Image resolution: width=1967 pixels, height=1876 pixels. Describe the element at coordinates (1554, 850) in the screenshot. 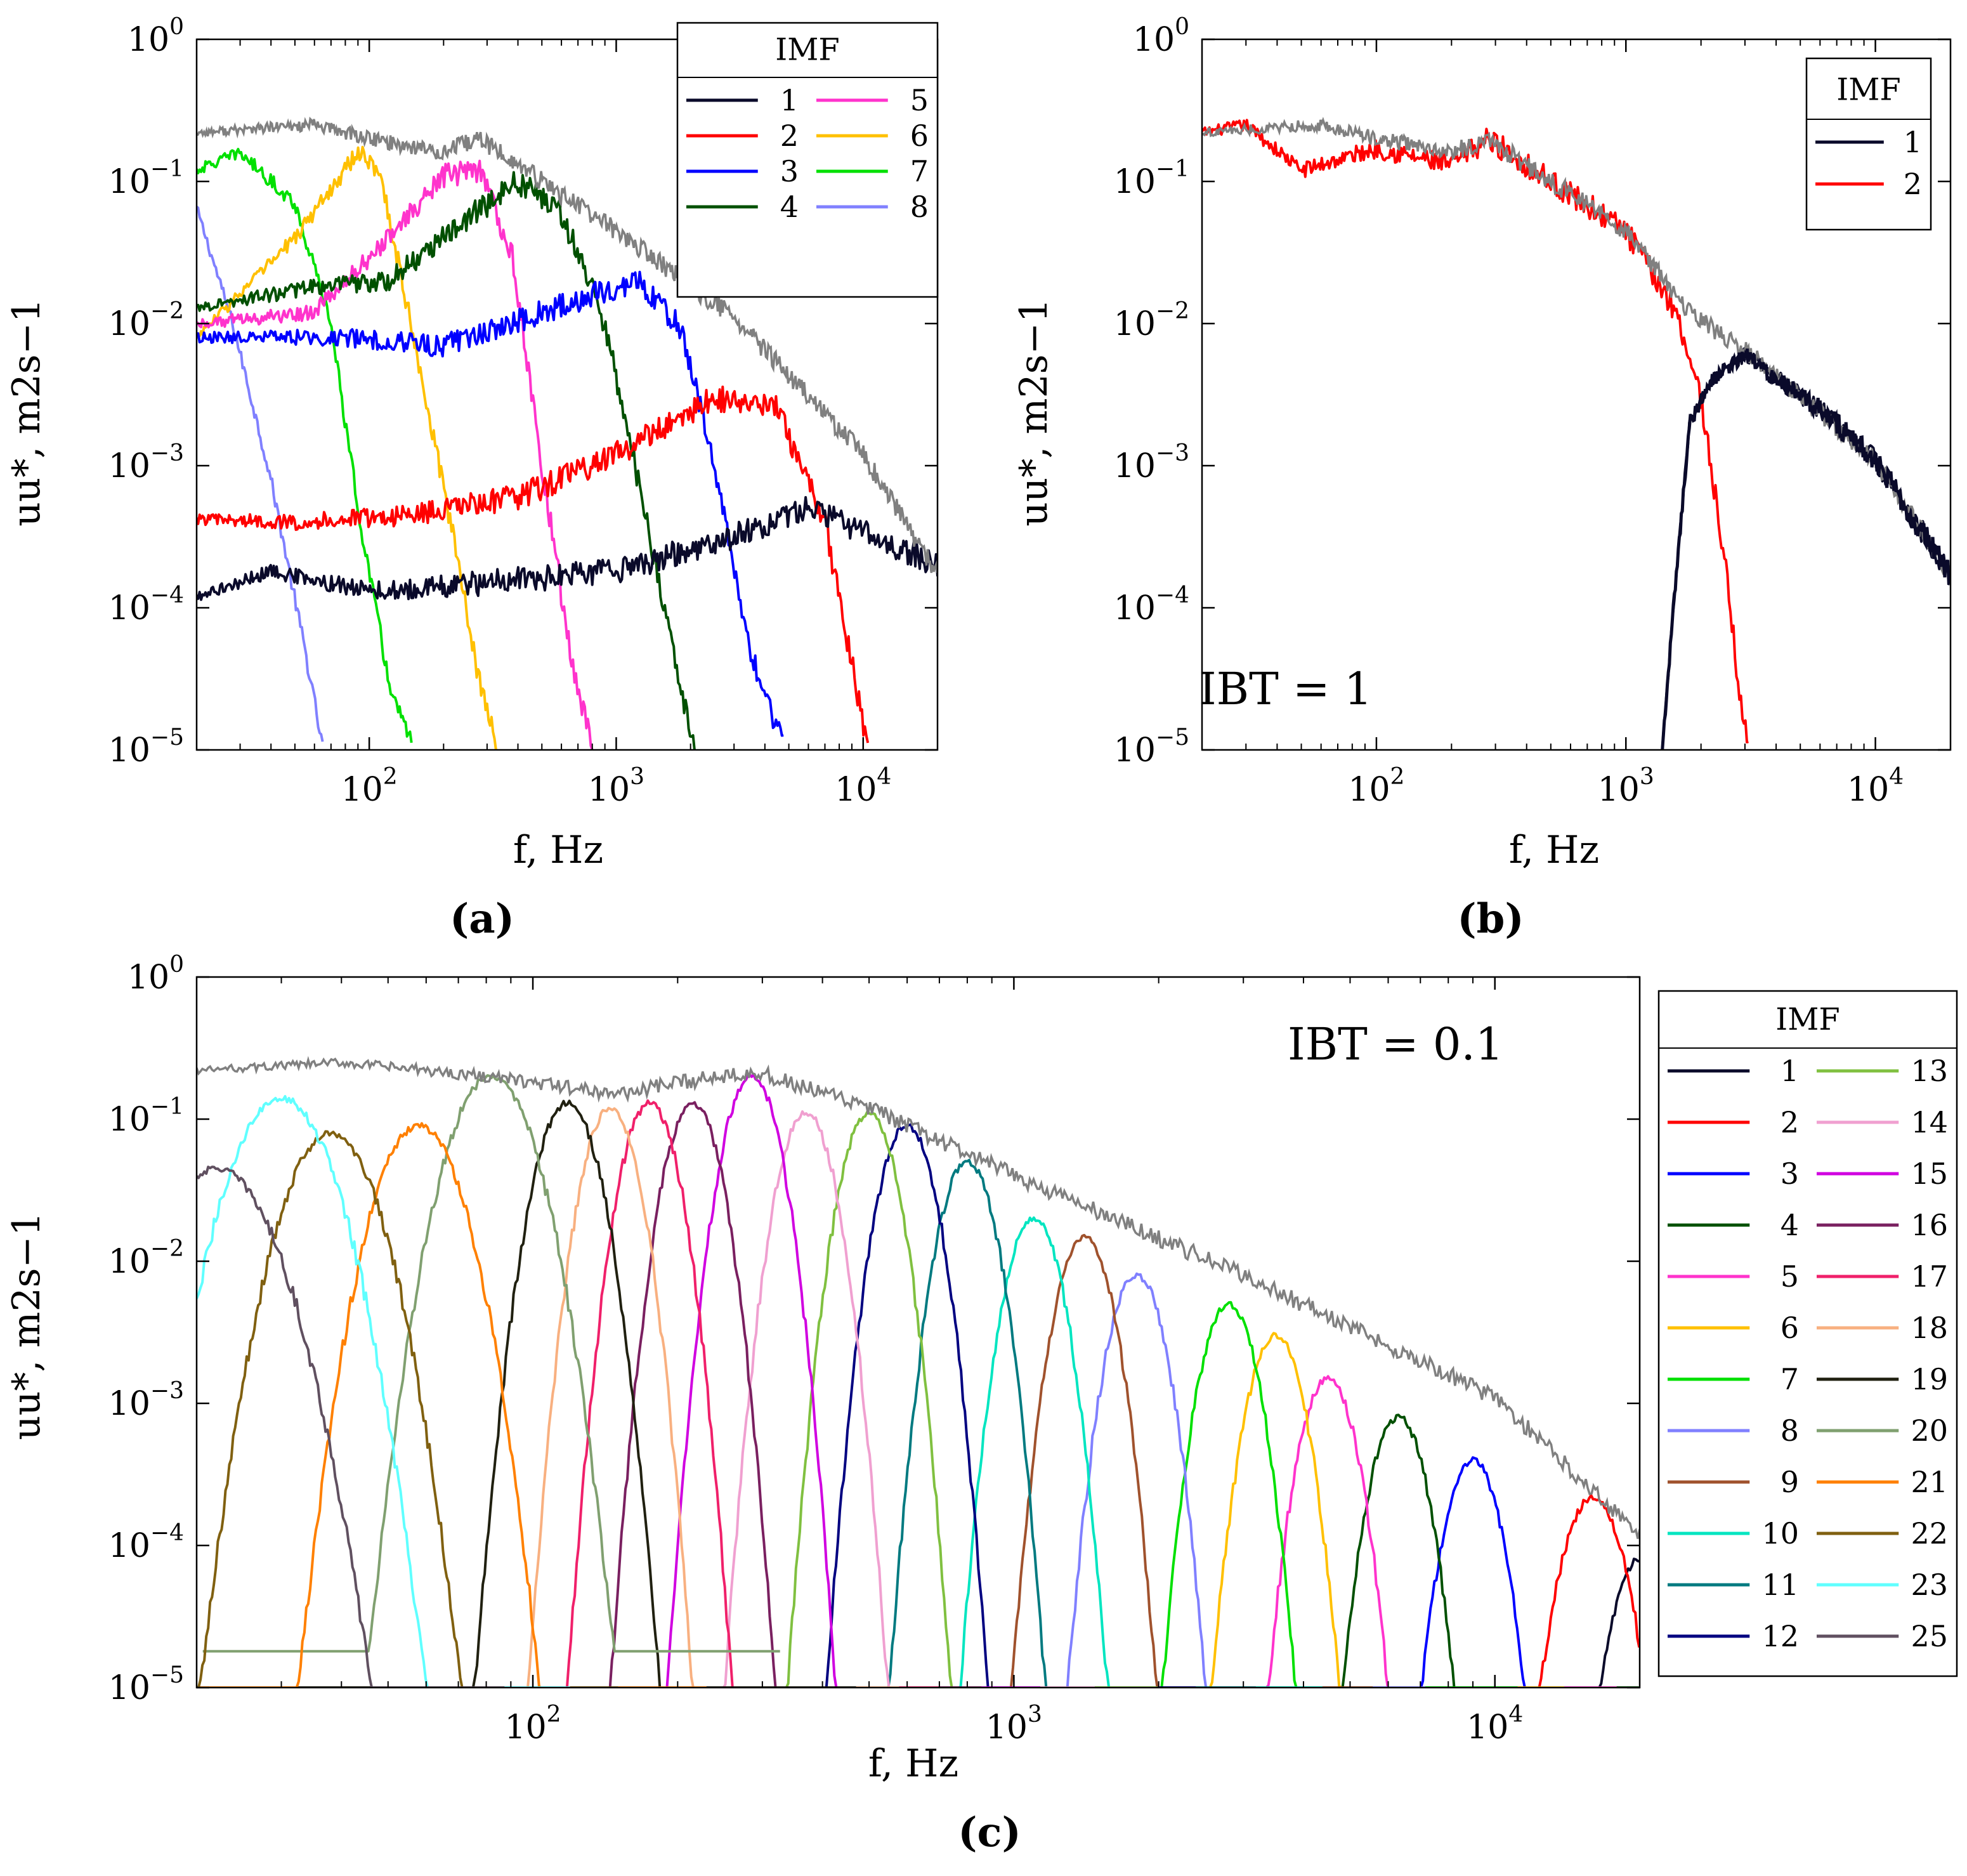

I see `panel-b-xlabel: f, Hz` at that location.